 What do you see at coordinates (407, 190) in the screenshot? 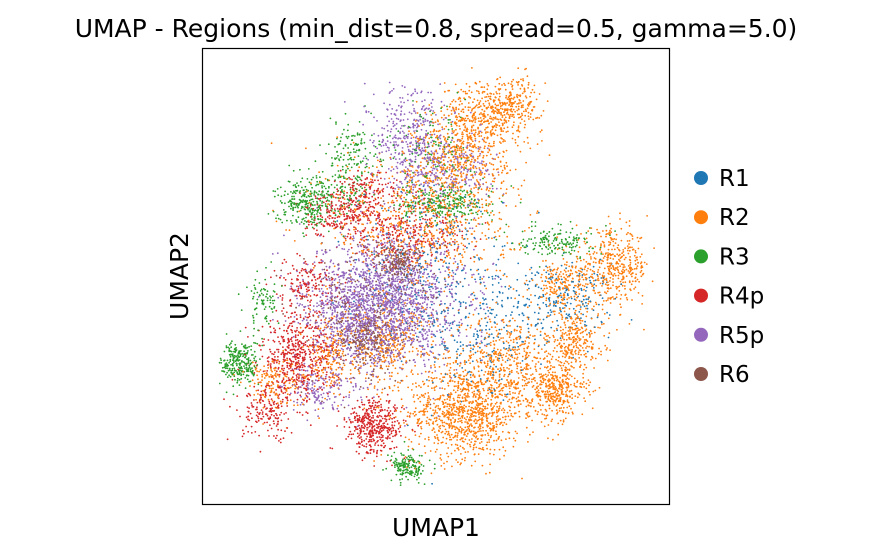
I see `point-group-r3` at bounding box center [407, 190].